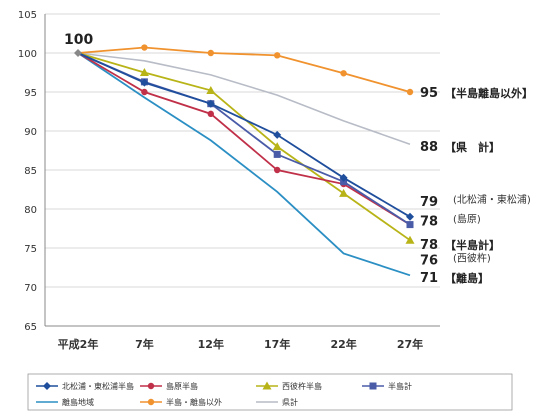 This screenshot has height=412, width=558. Describe the element at coordinates (211, 344) in the screenshot. I see `x-tick-label: 12年` at that location.